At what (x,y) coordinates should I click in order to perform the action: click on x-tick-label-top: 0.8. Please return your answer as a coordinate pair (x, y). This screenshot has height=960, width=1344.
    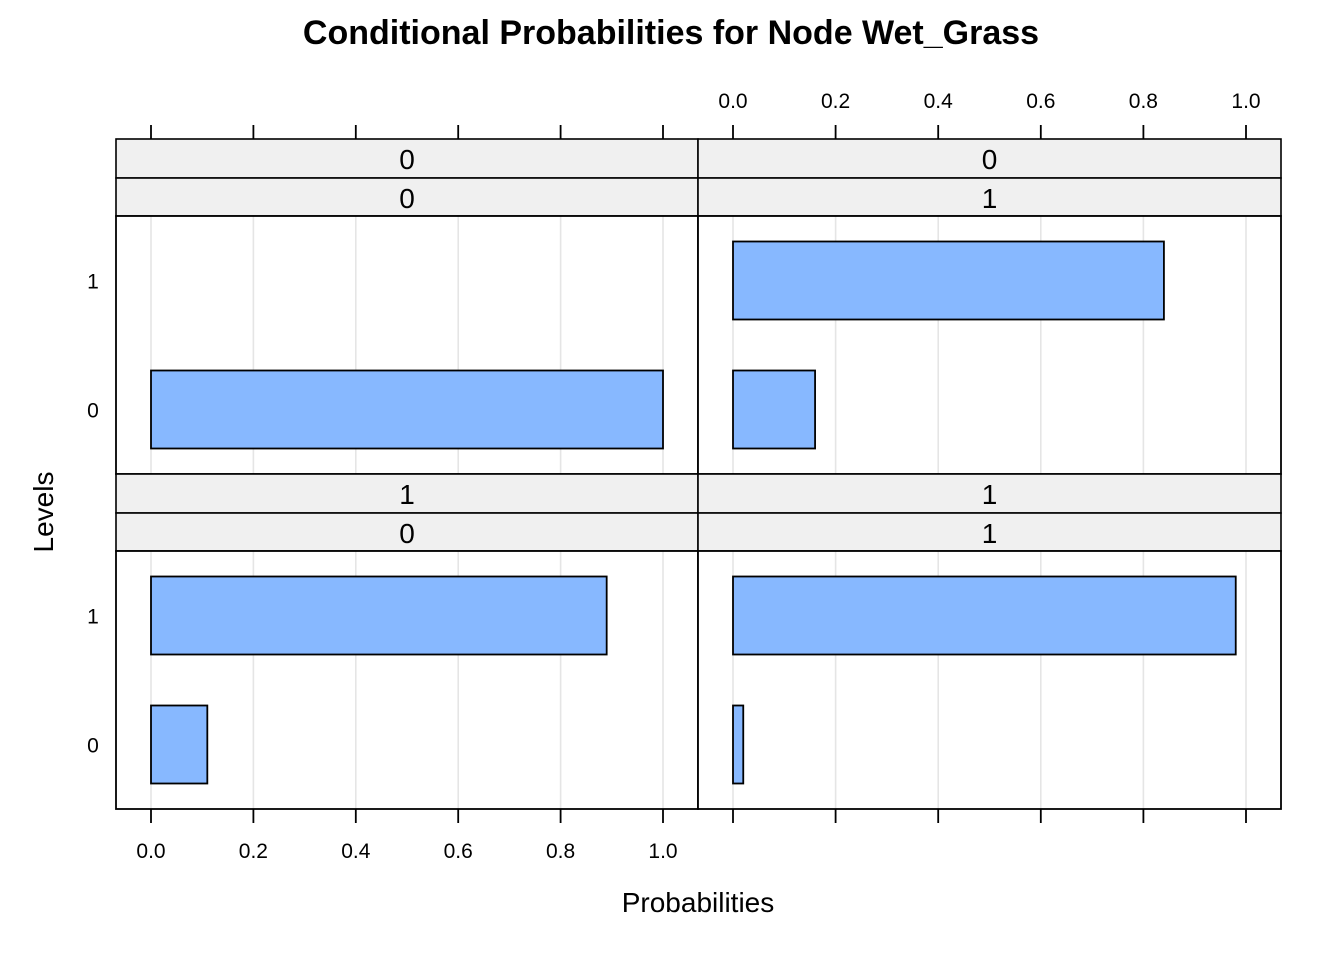
    Looking at the image, I should click on (1143, 101).